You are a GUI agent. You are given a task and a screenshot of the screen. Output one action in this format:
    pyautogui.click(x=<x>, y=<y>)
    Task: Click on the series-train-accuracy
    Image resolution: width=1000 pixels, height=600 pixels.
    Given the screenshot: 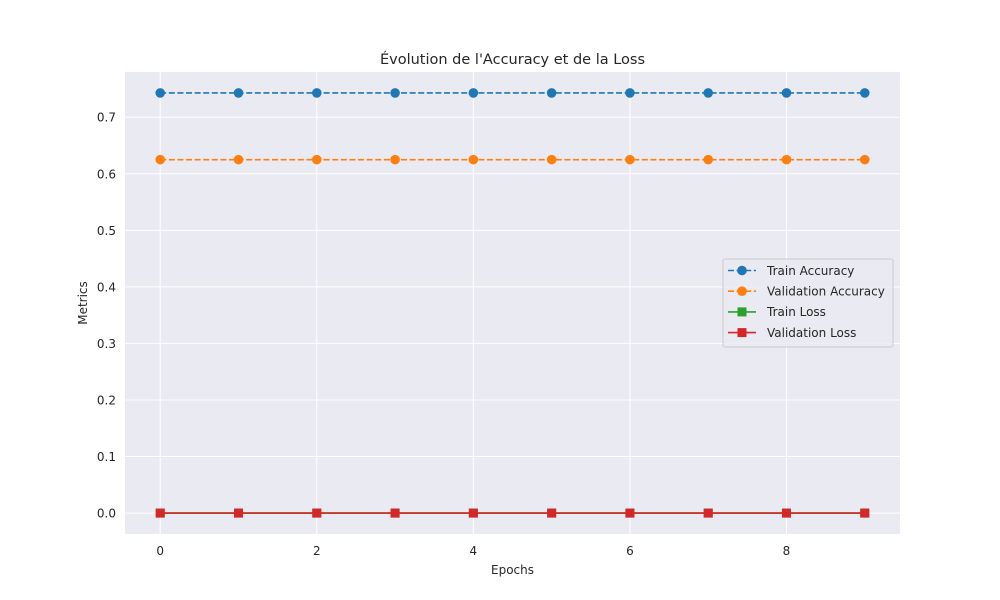 What is the action you would take?
    pyautogui.click(x=512, y=93)
    